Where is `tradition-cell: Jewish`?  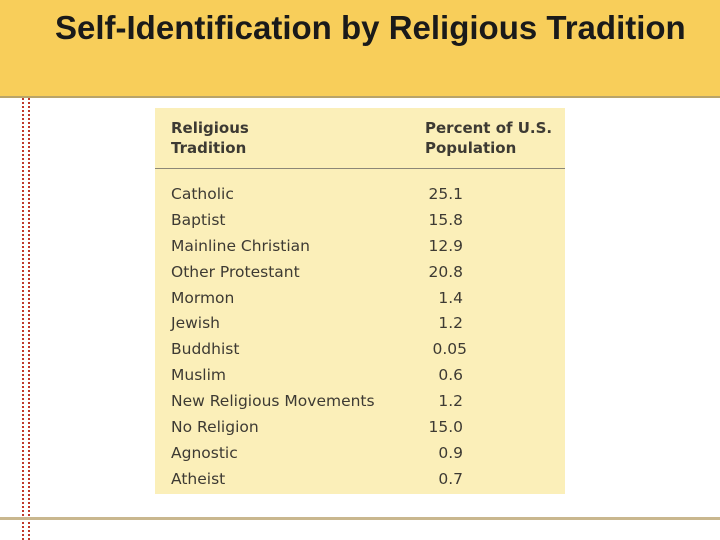 tradition-cell: Jewish is located at coordinates (195, 323).